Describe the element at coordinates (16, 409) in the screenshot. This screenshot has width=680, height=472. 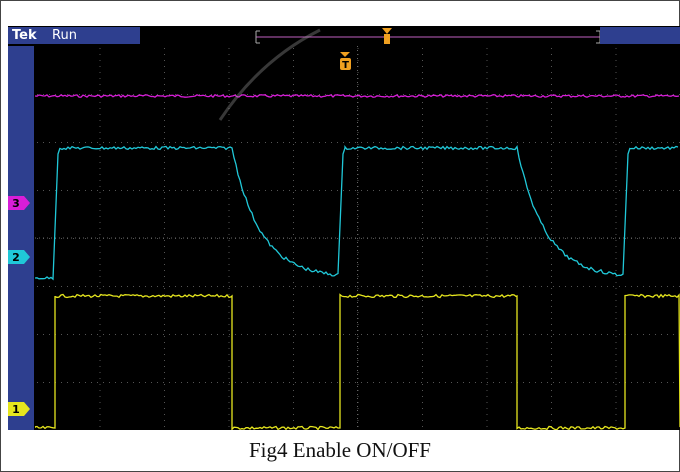
I see `ch1-marker-label: 1` at that location.